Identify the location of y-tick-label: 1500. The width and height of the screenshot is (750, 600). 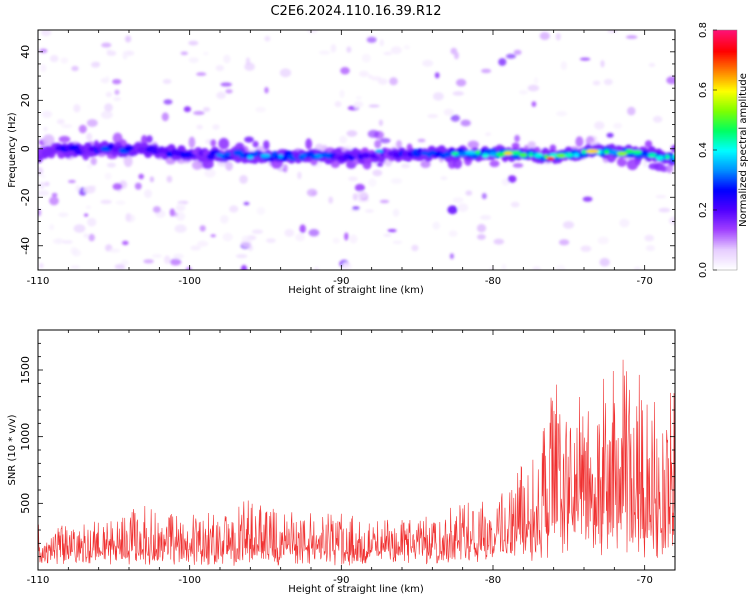
(25, 370).